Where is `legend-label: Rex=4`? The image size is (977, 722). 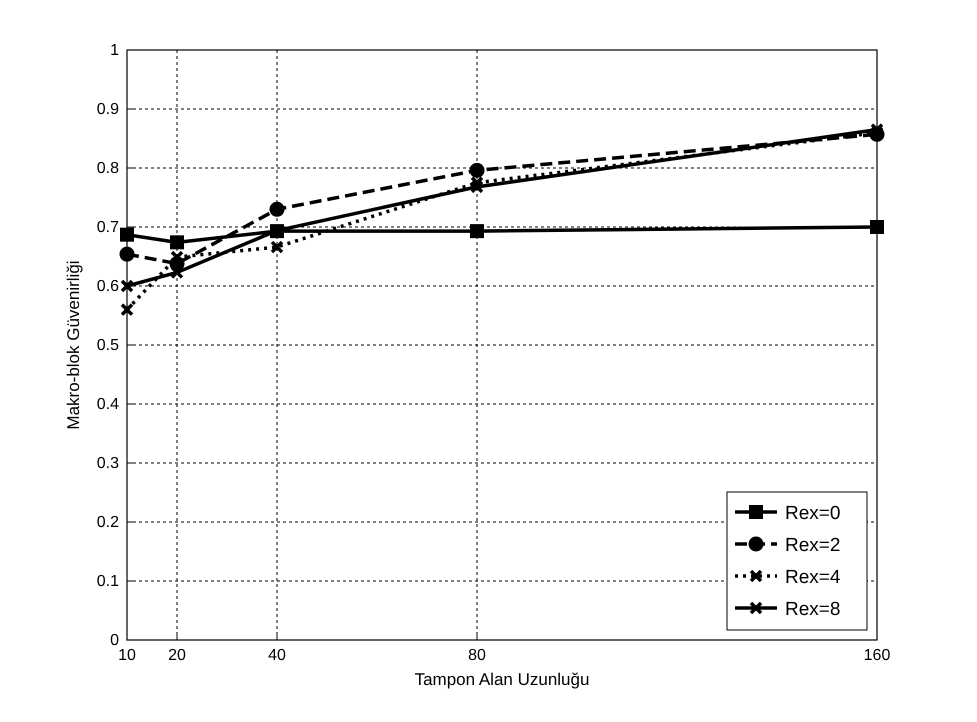
legend-label: Rex=4 is located at coordinates (813, 577).